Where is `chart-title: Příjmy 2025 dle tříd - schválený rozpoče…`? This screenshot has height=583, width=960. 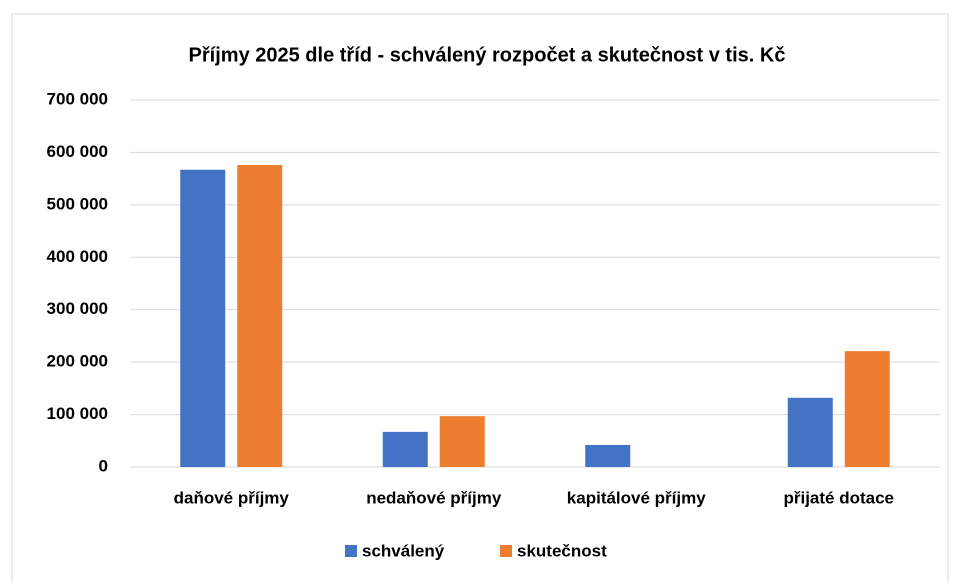
chart-title: Příjmy 2025 dle tříd - schválený rozpoče… is located at coordinates (487, 55).